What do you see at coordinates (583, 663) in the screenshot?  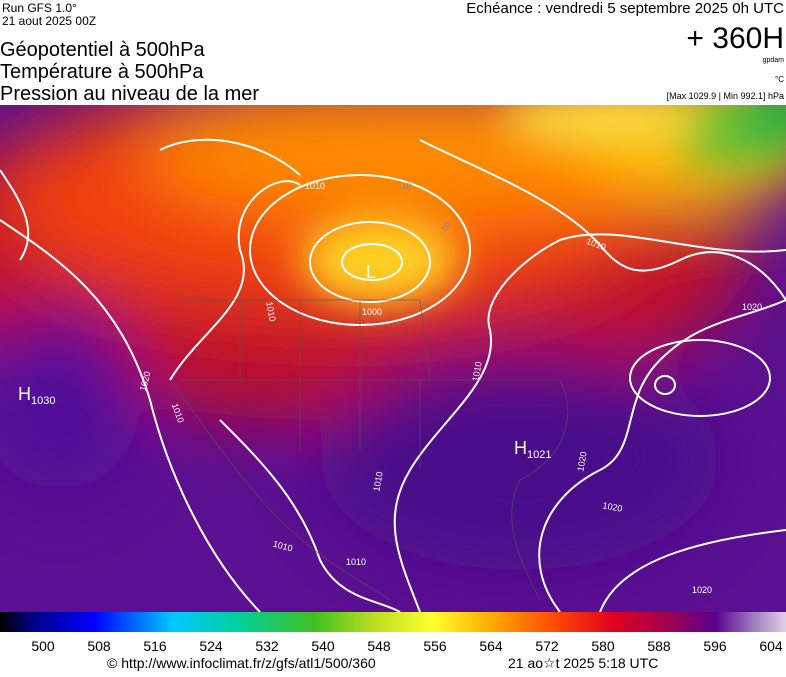 I see `generated: 21 ao☆t 2025 5:18 UTC` at bounding box center [583, 663].